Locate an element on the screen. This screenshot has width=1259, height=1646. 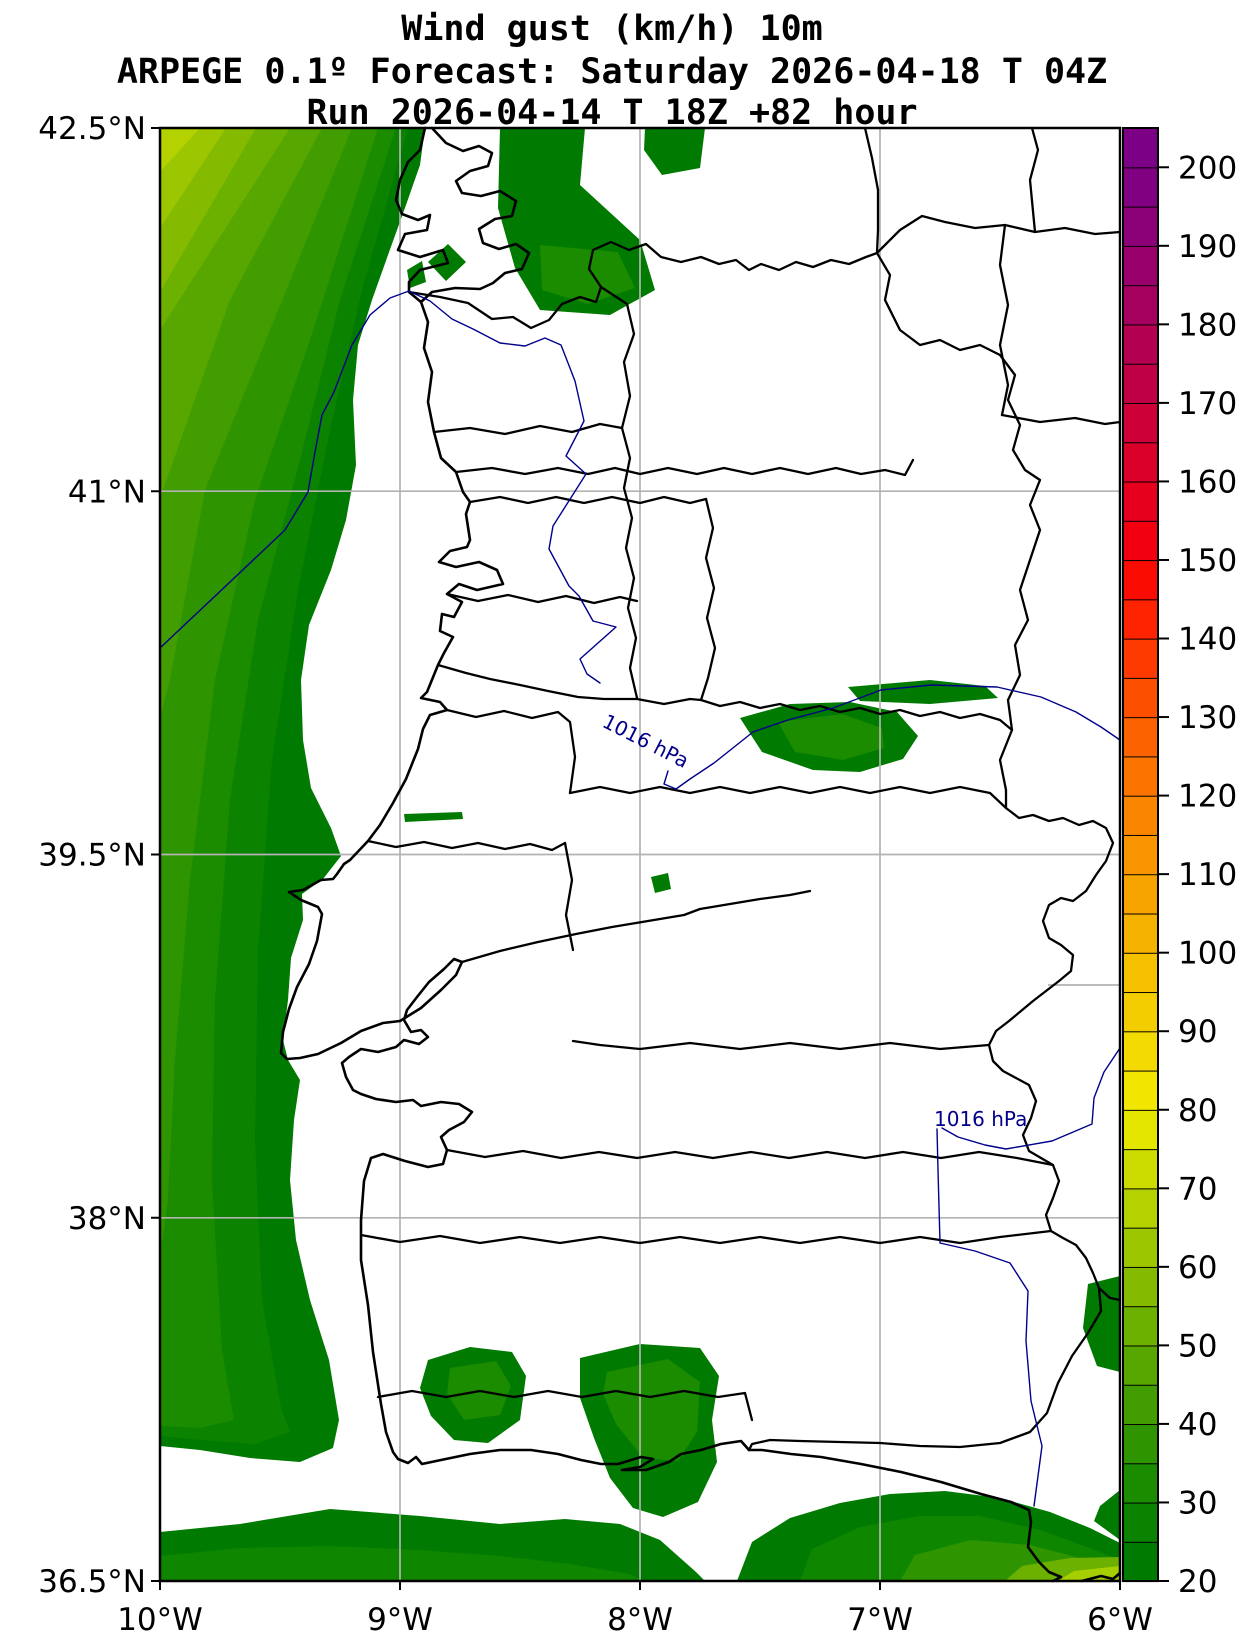
plot-subtitle-run: Run 2026-04-14 T 18Z +82 hour is located at coordinates (611, 113).